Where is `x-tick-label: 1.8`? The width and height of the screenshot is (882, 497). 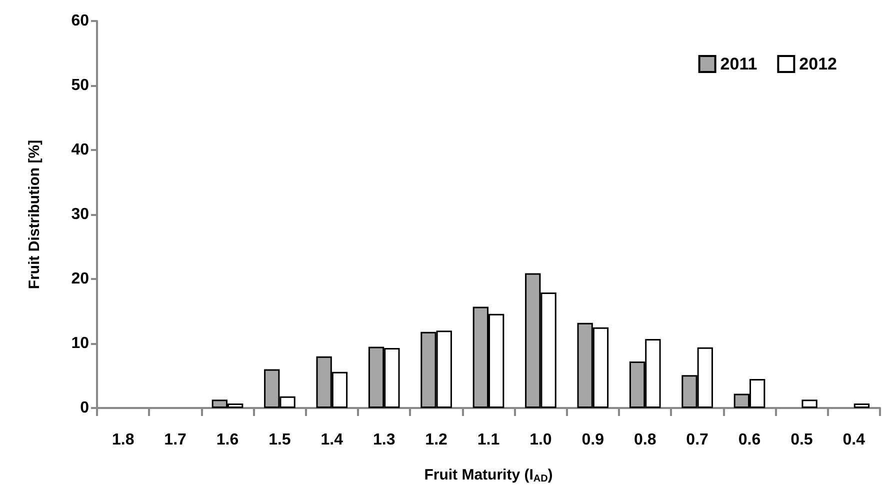
x-tick-label: 1.8 is located at coordinates (123, 440).